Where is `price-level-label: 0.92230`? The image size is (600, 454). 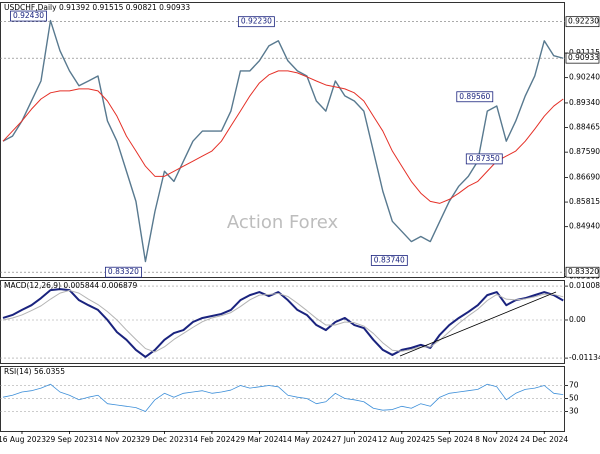 price-level-label: 0.92230 is located at coordinates (583, 21).